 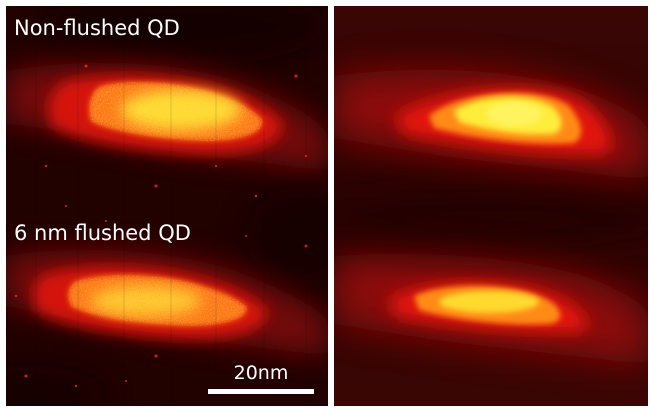 I want to click on scale-bar, so click(x=261, y=391).